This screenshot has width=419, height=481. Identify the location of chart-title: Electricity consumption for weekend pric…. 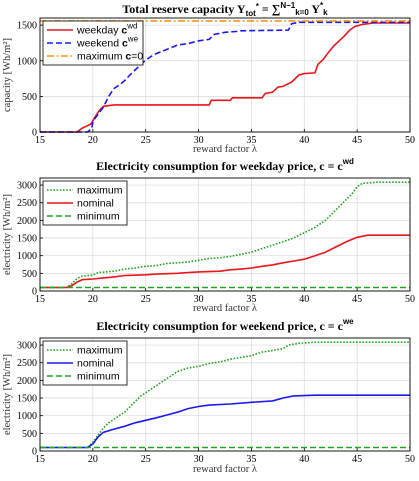
(225, 325).